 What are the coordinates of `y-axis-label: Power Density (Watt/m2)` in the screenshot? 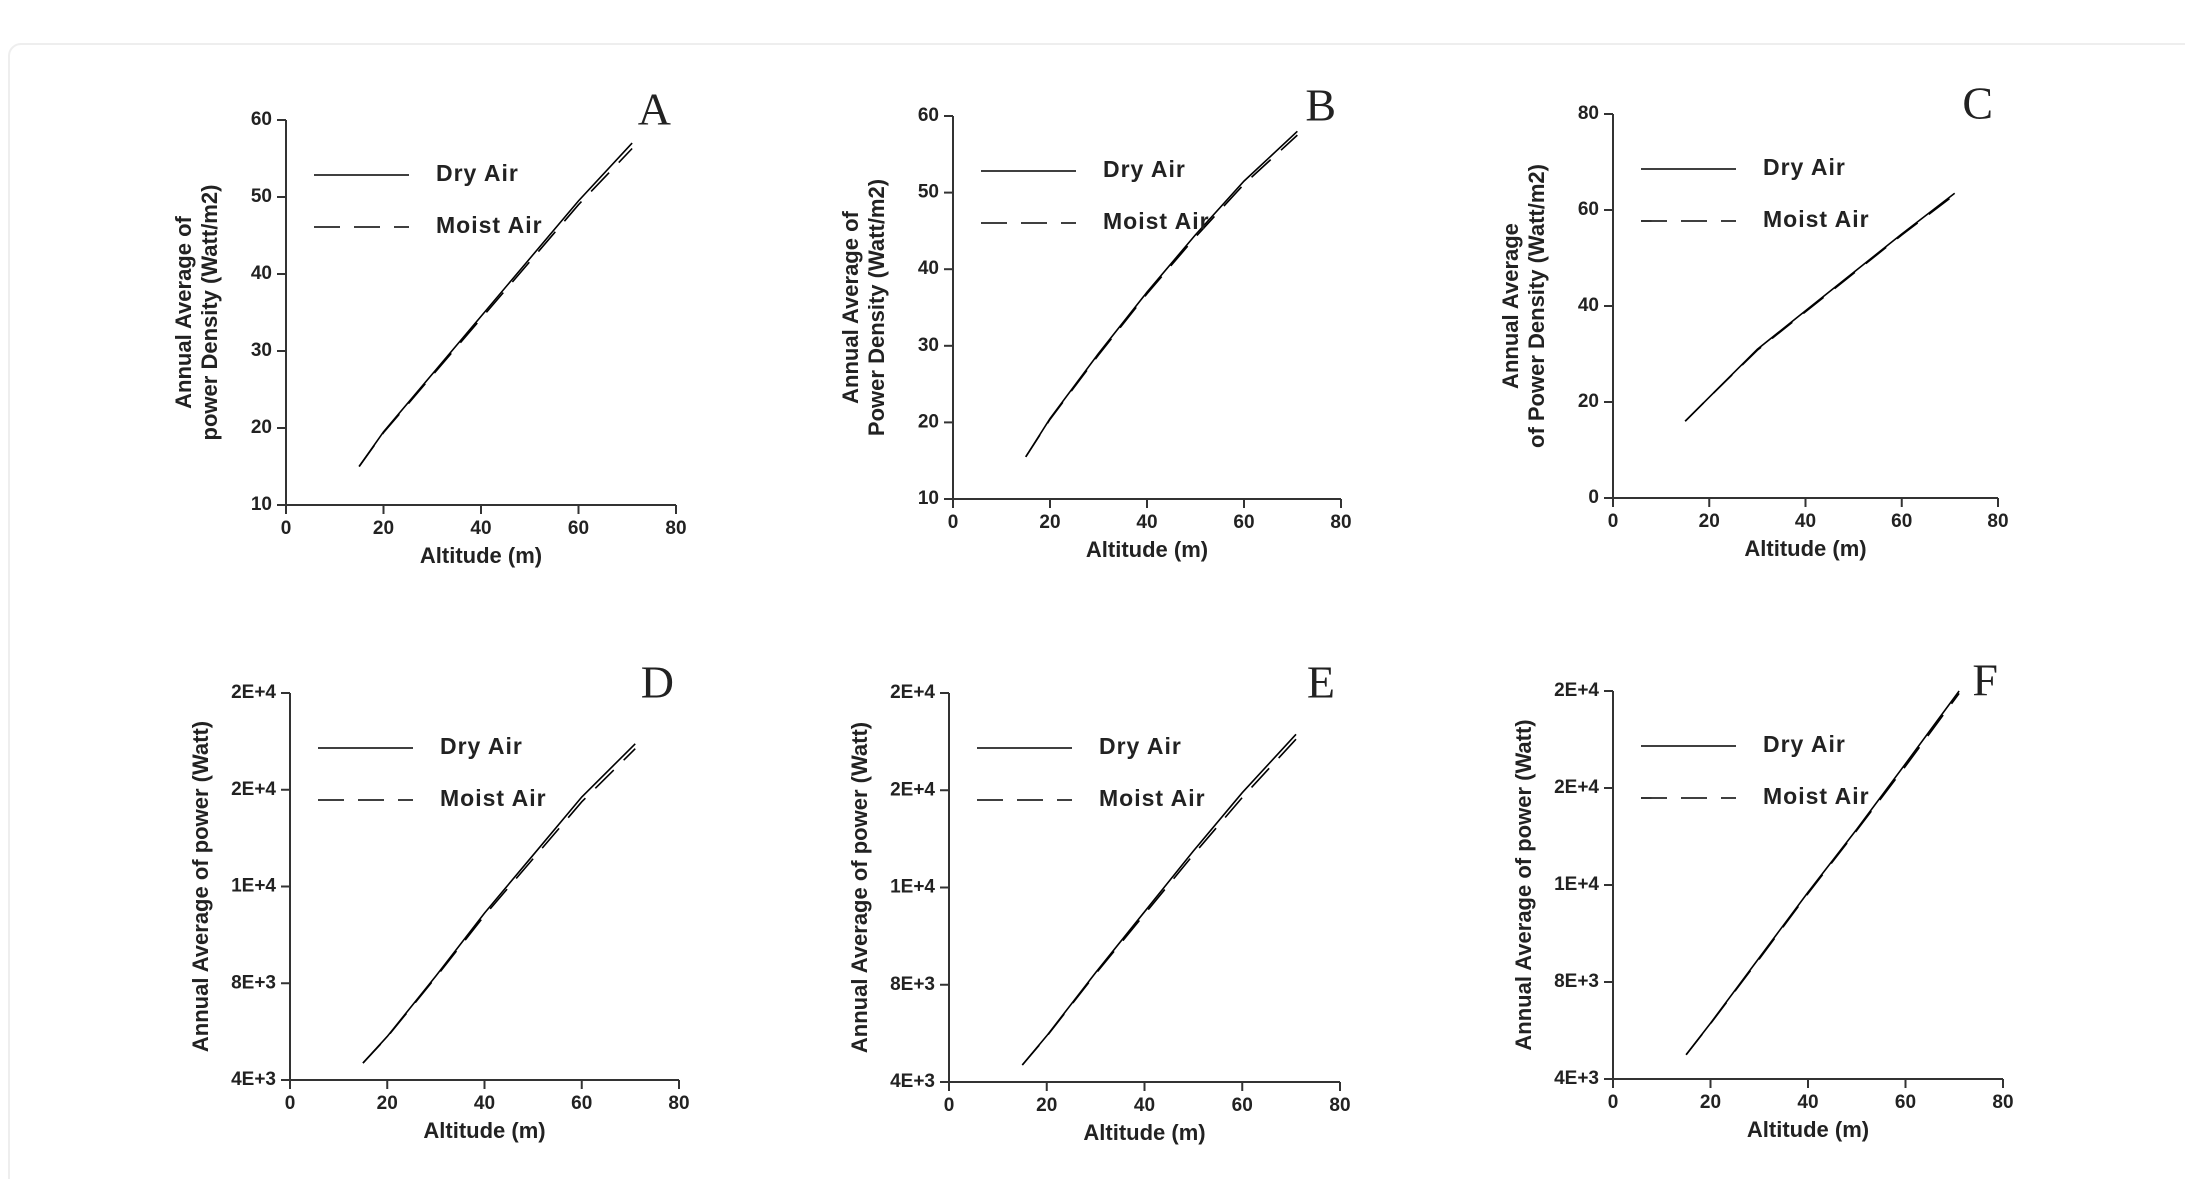 It's located at (876, 307).